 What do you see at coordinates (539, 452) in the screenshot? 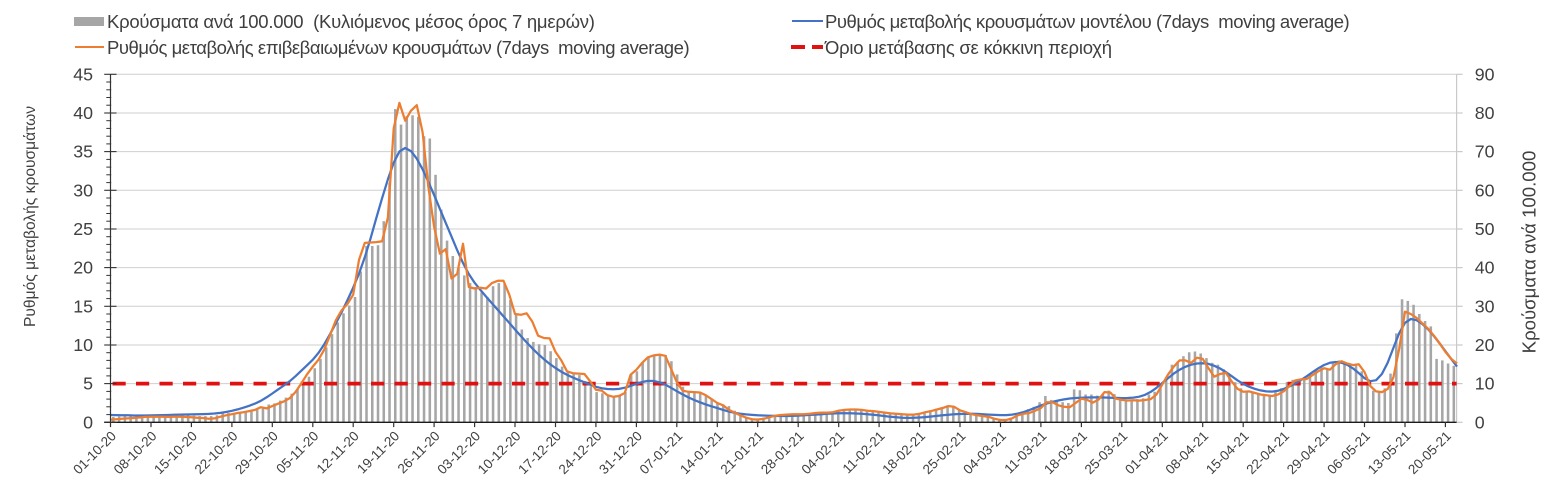
I see `svg-text: 17-12-20` at bounding box center [539, 452].